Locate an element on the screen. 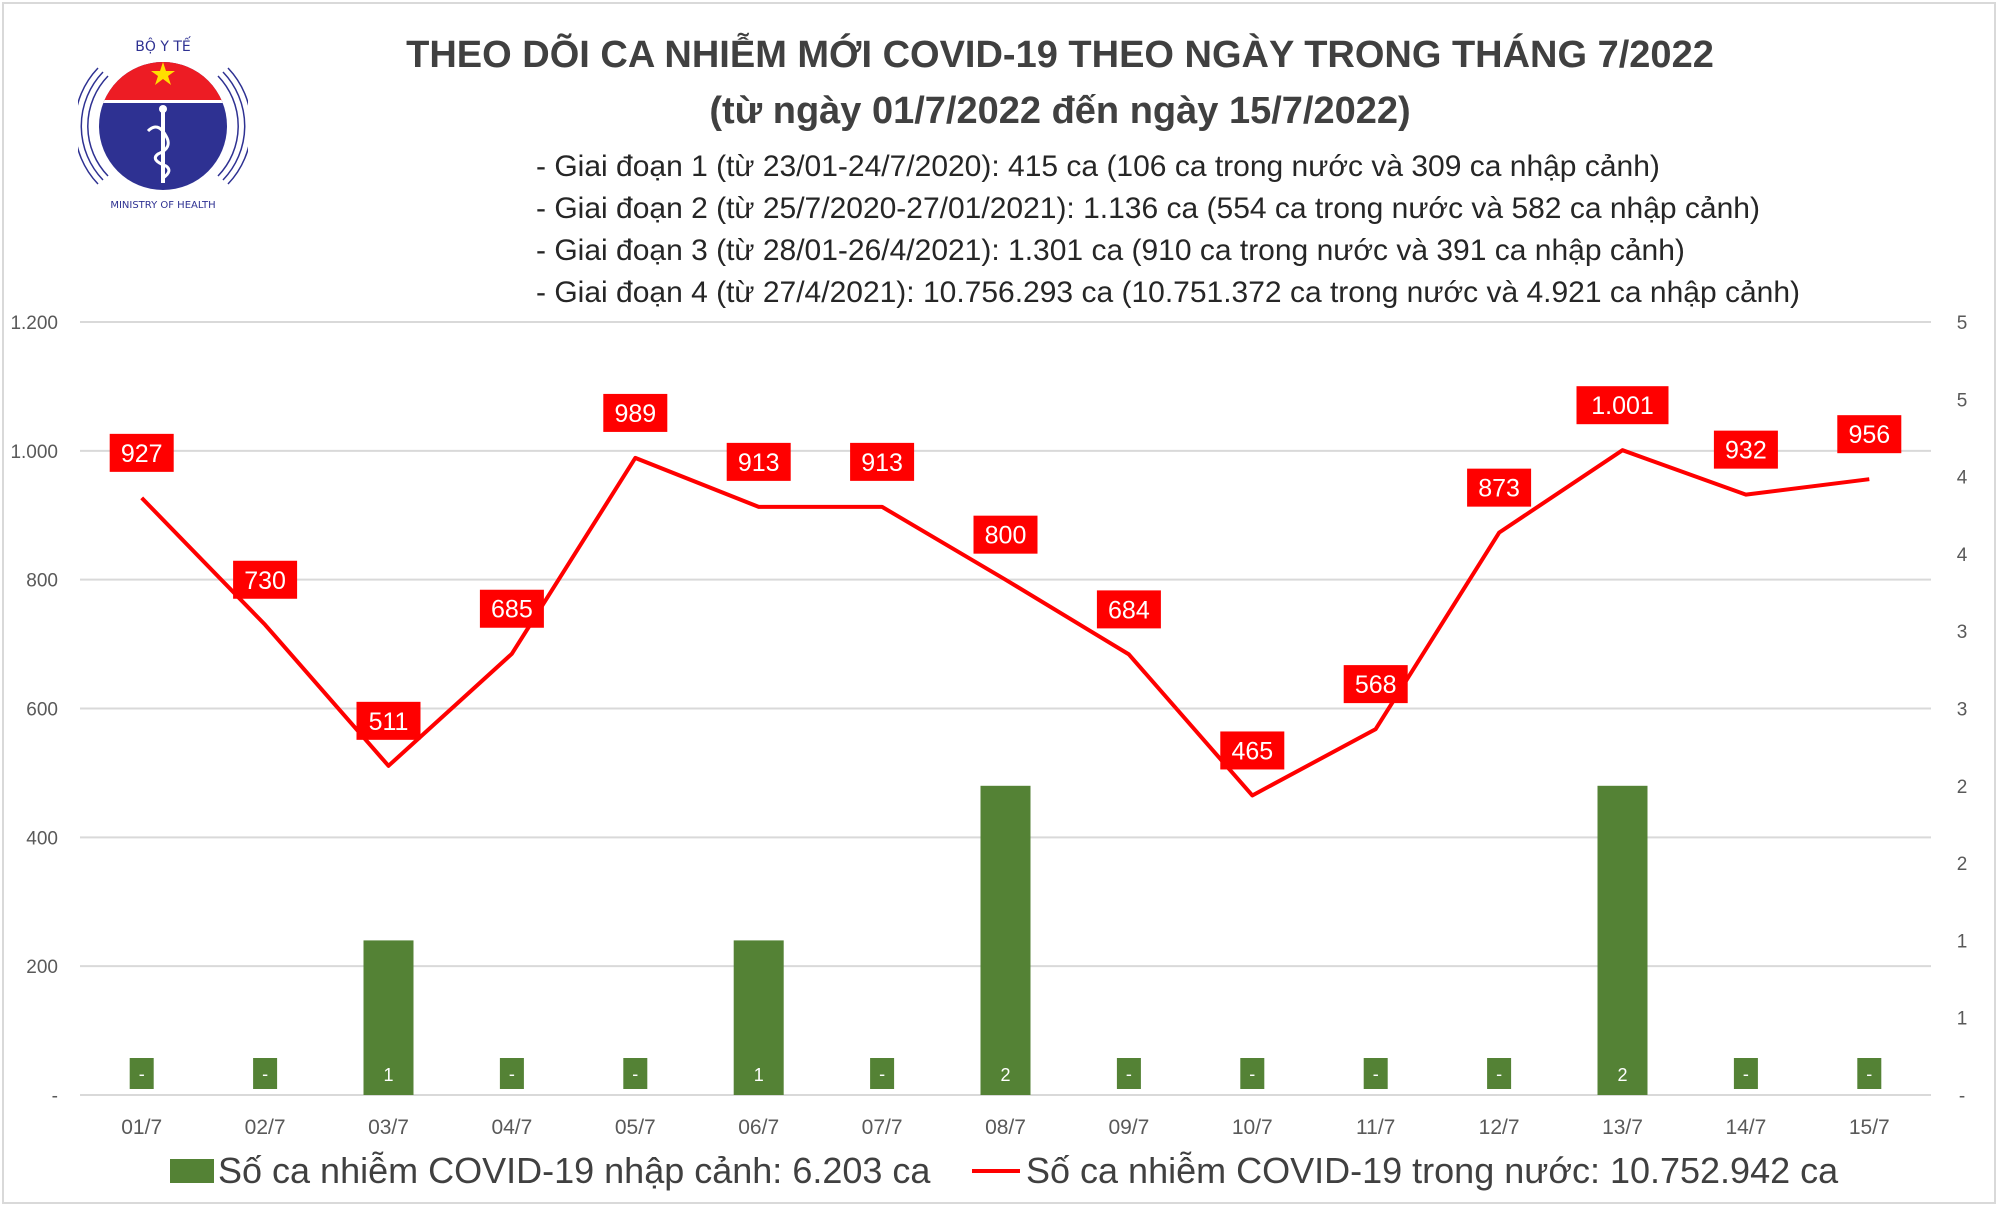  x-axis-tick-label: 06/7 is located at coordinates (758, 1127).